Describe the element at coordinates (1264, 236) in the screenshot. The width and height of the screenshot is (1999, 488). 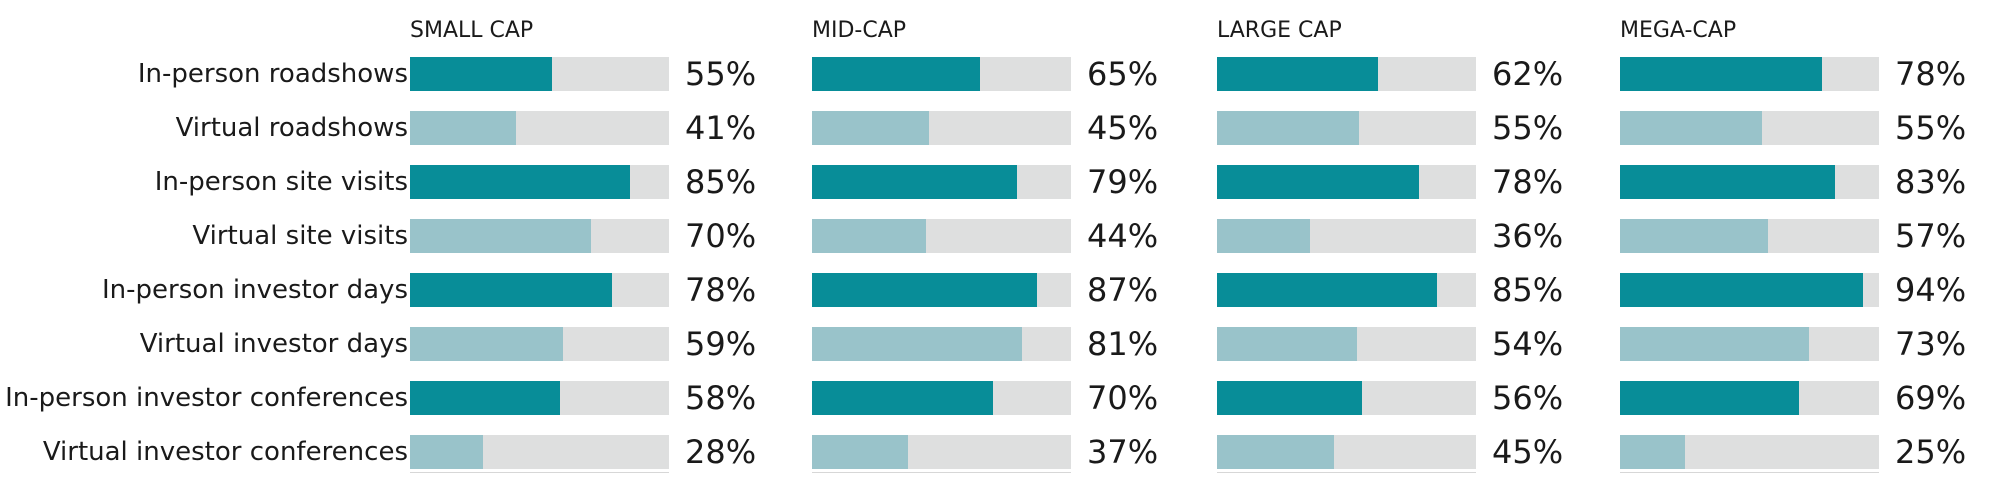
I see `bar-large-cap-virtual-site-visits` at that location.